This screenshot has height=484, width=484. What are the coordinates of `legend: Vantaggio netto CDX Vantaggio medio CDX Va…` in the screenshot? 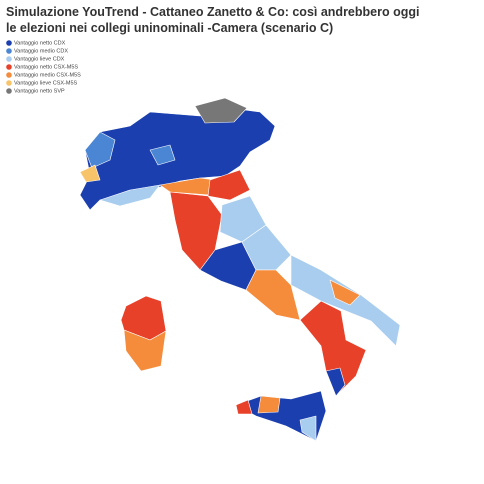 It's located at (43, 67).